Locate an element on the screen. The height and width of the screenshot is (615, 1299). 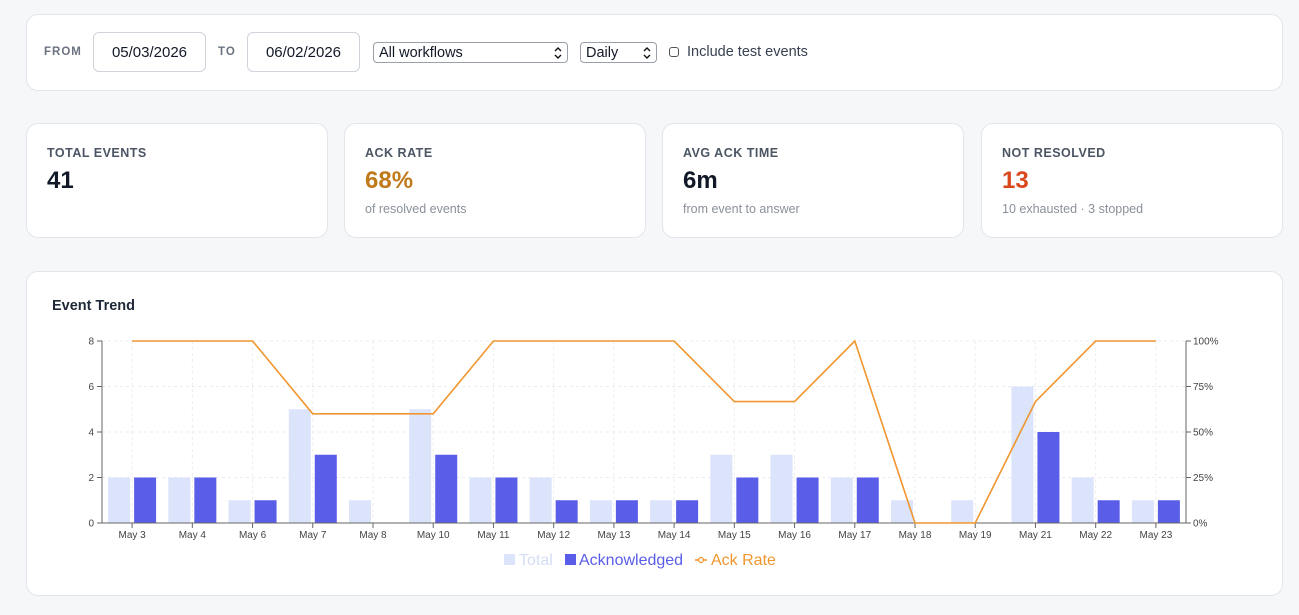
kpi-total-events: TOTAL EVENTS 41 is located at coordinates (177, 180).